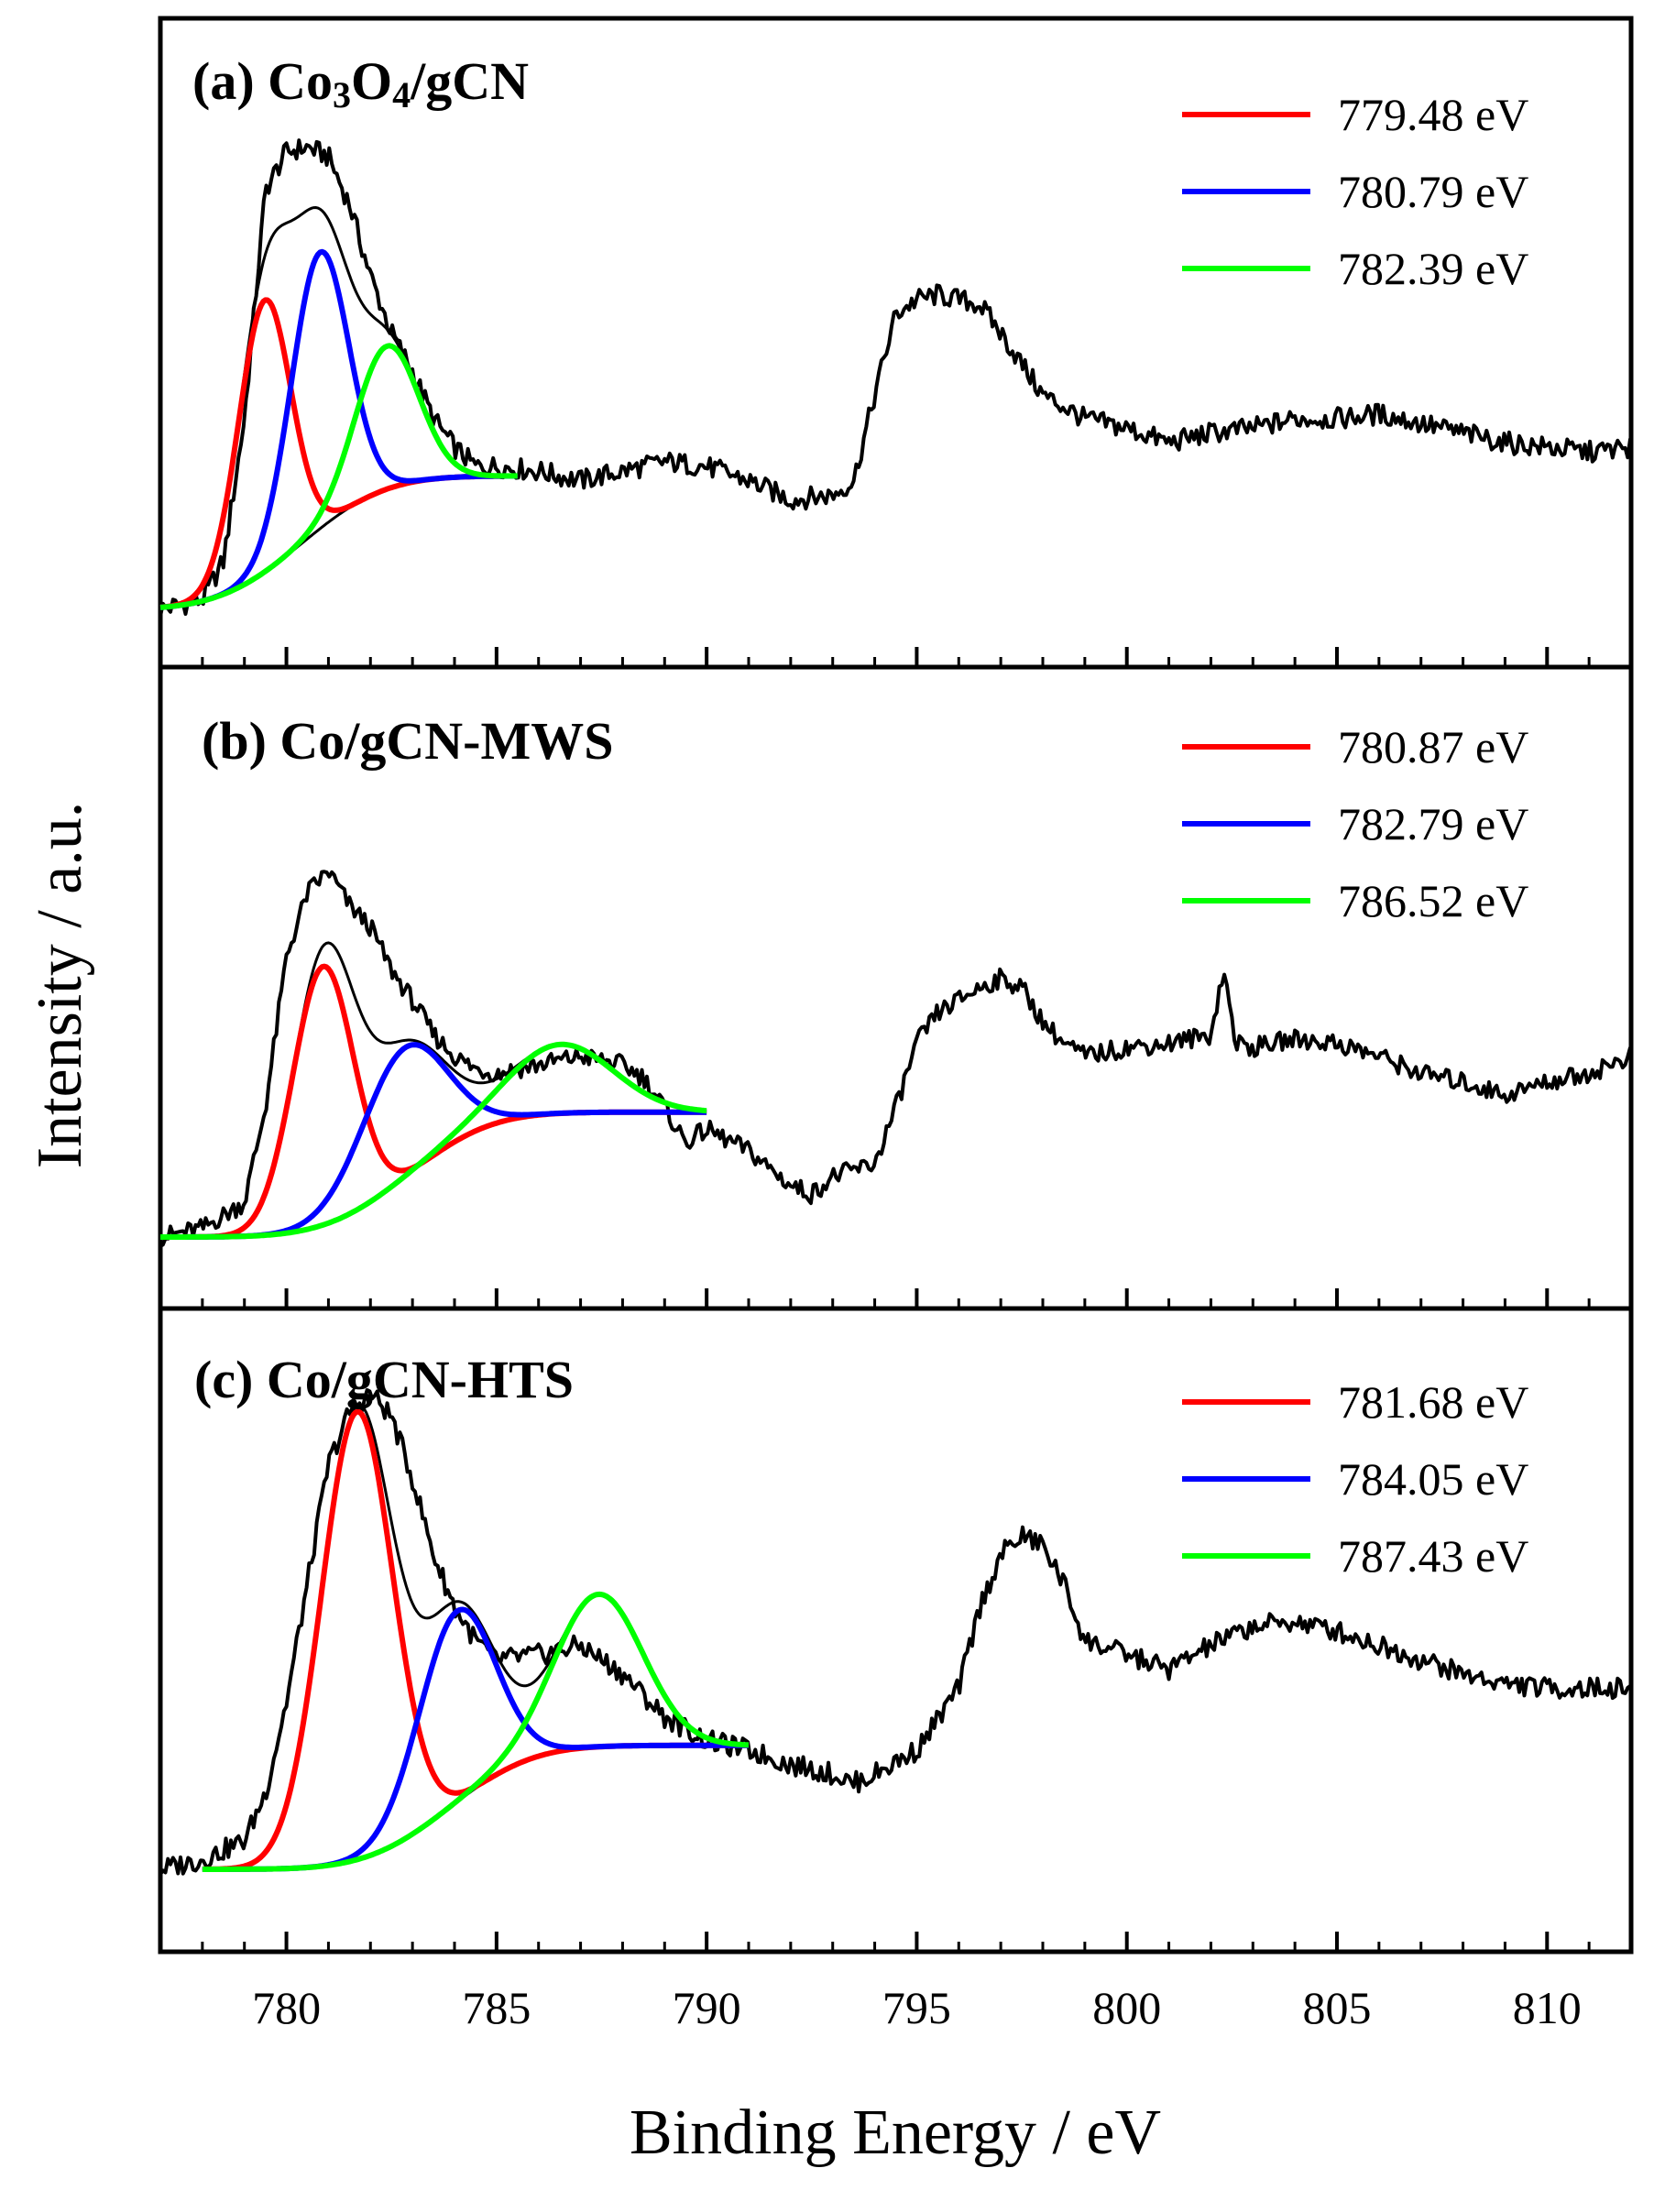  What do you see at coordinates (1126, 2007) in the screenshot?
I see `x-tick-label: 800` at bounding box center [1126, 2007].